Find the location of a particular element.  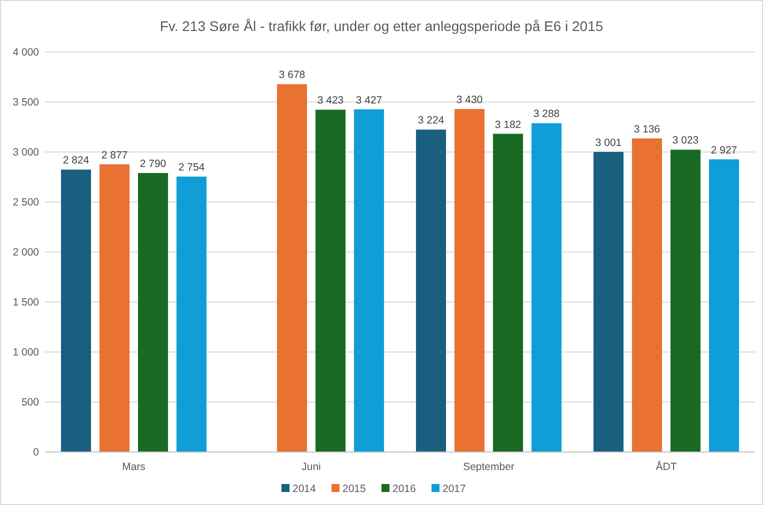

y-tick-label: 2 000 is located at coordinates (26, 252).